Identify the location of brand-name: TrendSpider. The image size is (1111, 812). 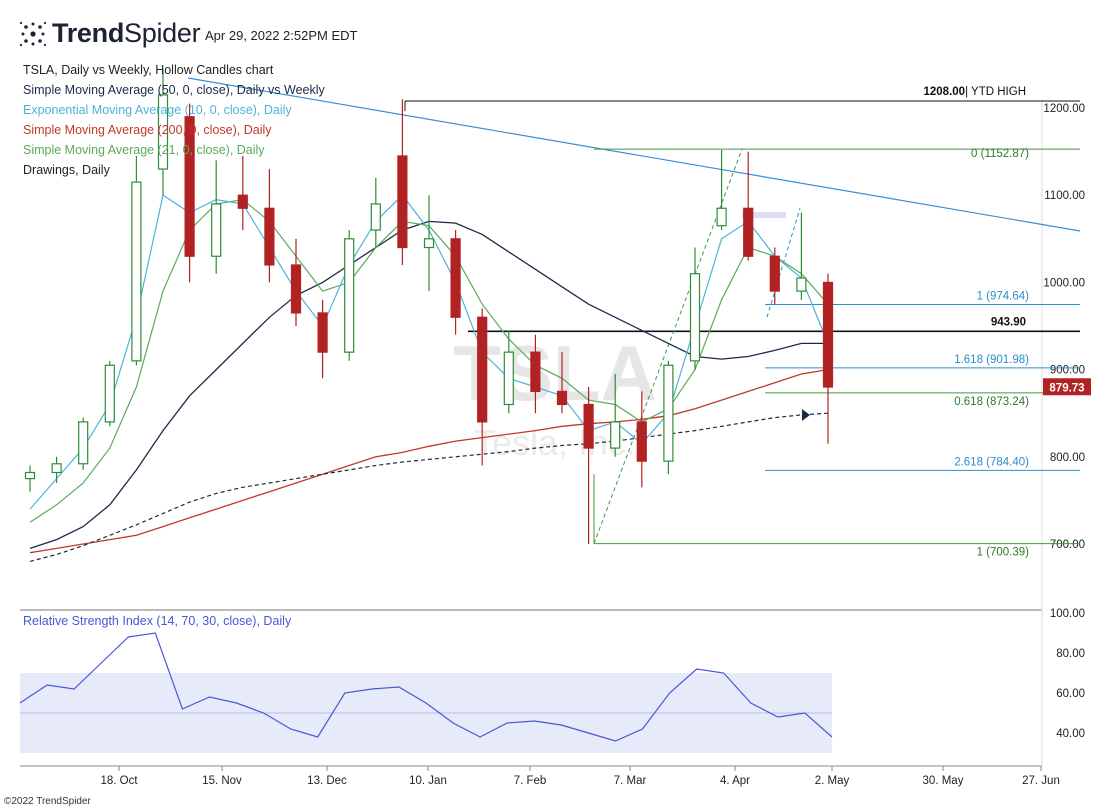
(126, 33).